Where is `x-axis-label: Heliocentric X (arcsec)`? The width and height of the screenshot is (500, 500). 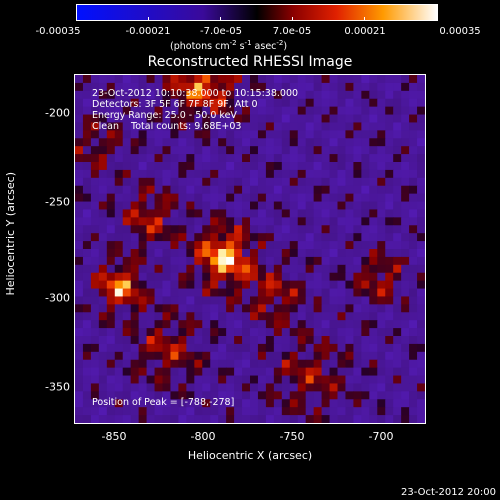 x-axis-label: Heliocentric X (arcsec) is located at coordinates (250, 455).